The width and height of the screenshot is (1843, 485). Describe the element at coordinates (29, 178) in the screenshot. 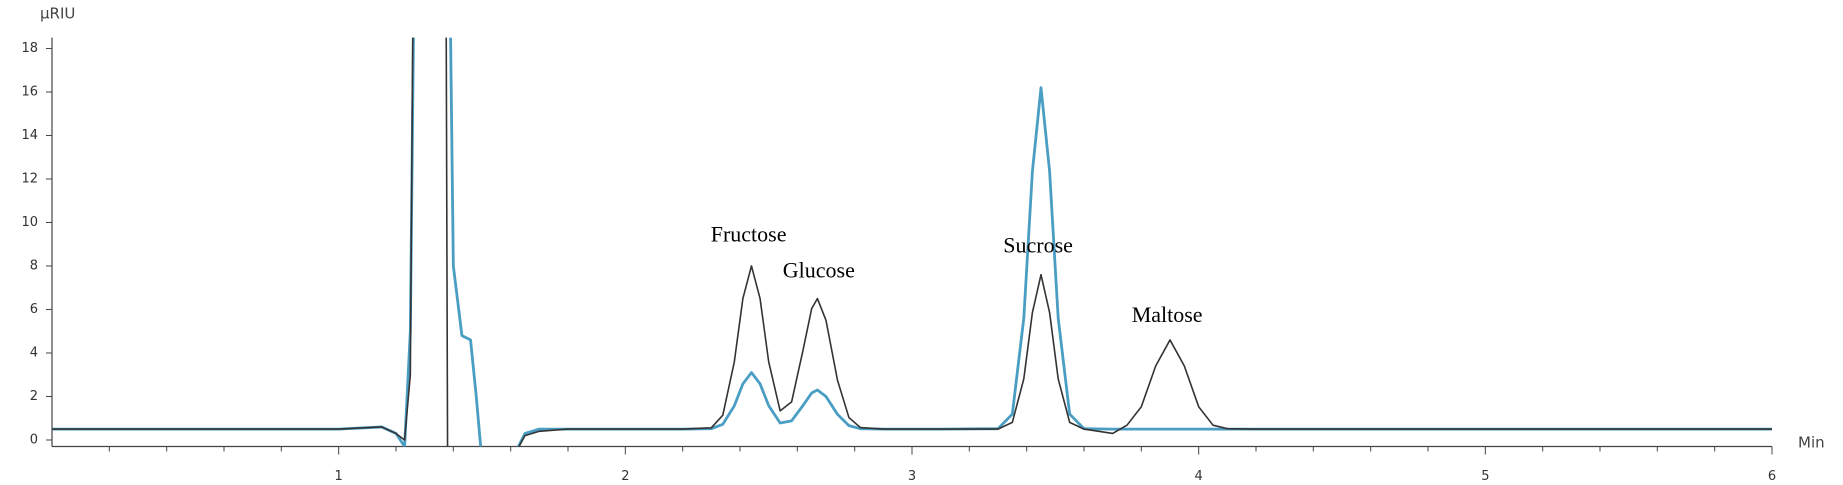

I see `y-tick-label: 12` at that location.